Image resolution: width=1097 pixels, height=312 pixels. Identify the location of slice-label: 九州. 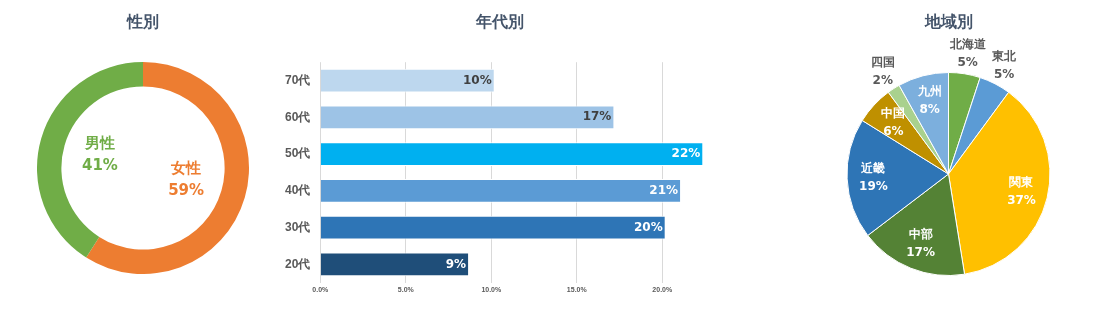
(929, 91).